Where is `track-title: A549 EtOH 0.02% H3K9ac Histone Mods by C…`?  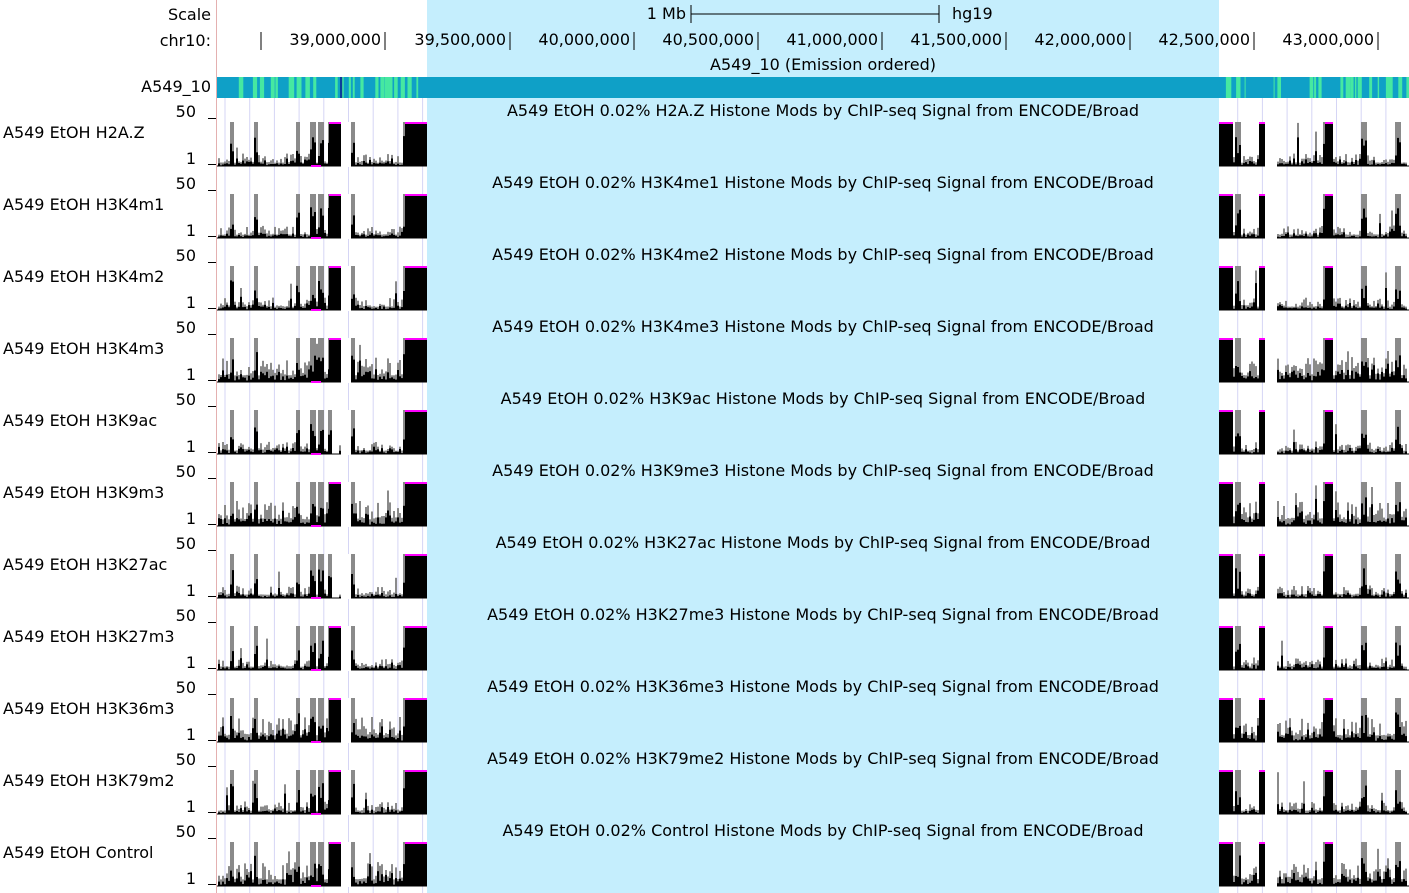
track-title: A549 EtOH 0.02% H3K9ac Histone Mods by C… is located at coordinates (823, 398).